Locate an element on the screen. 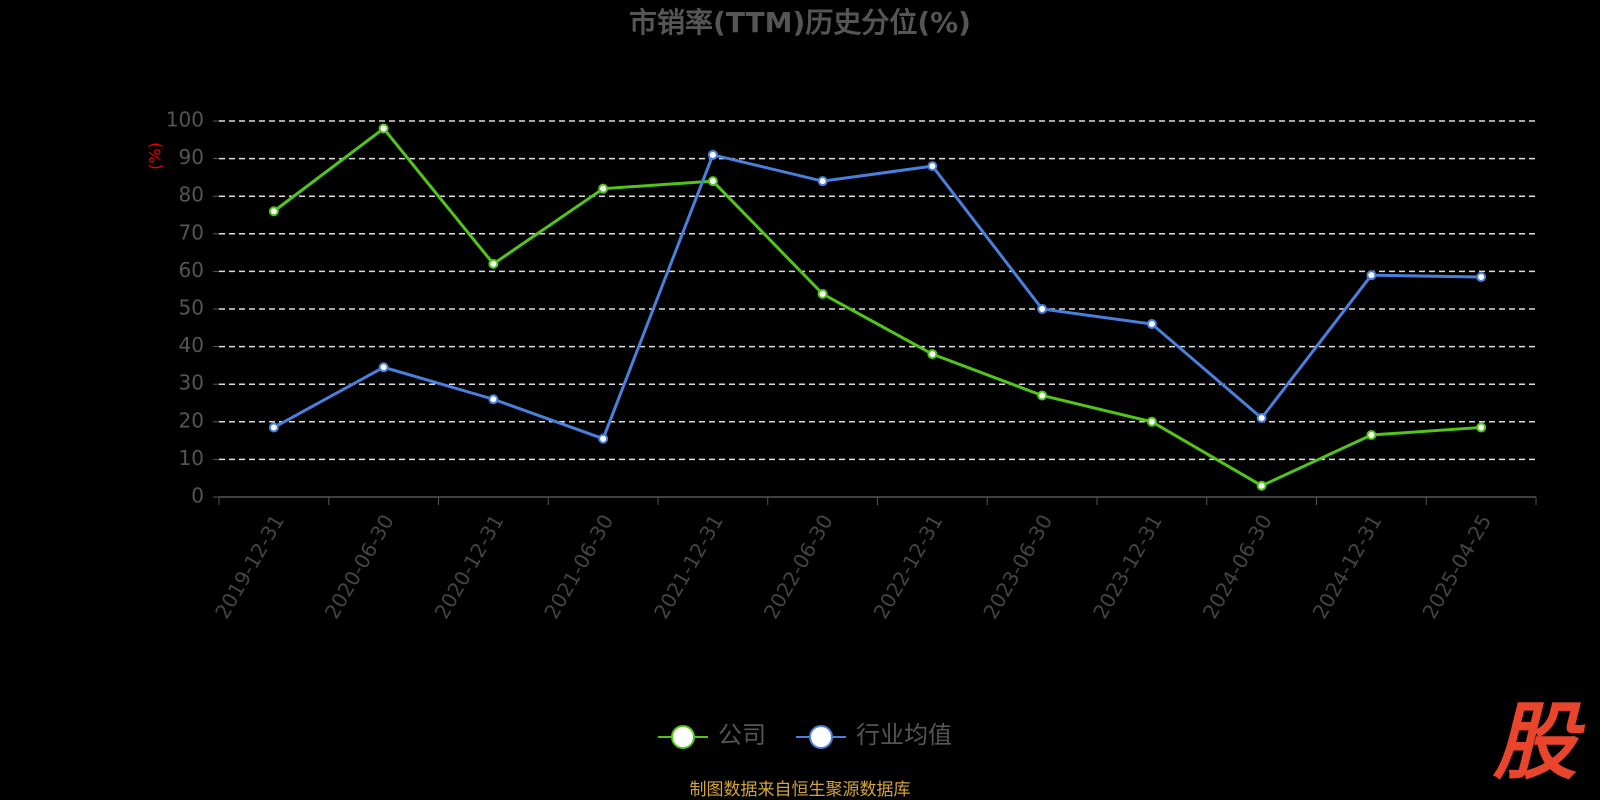  chart-title: 市销率(TTM)历史分位(%) is located at coordinates (800, 22).